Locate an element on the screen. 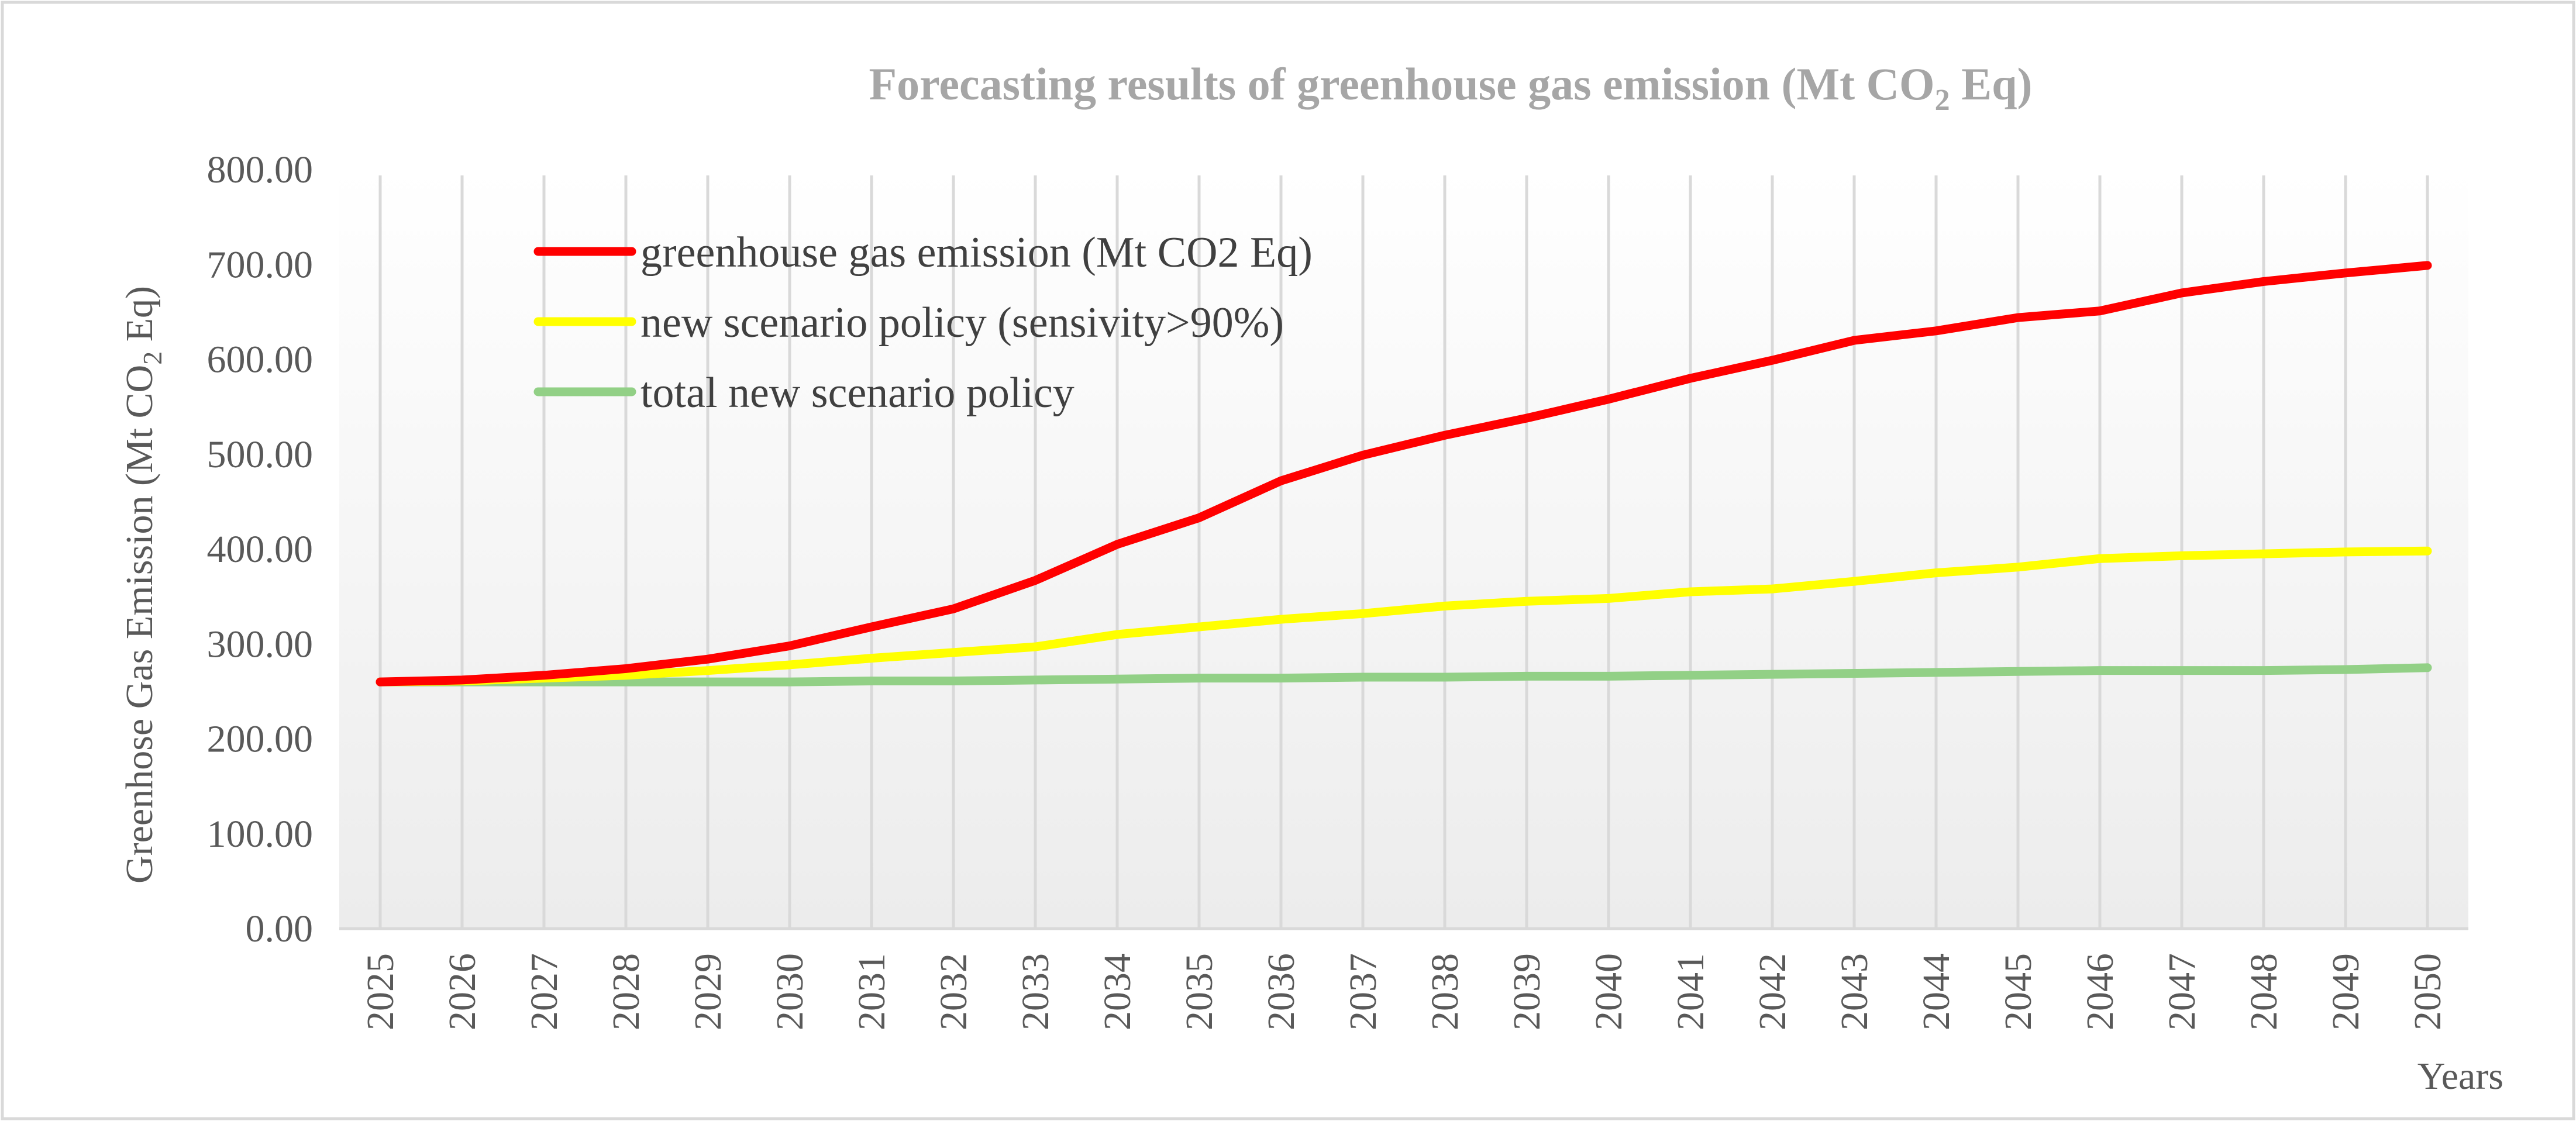 The image size is (2576, 1121). x-tick-label-2030: 2030 is located at coordinates (790, 991).